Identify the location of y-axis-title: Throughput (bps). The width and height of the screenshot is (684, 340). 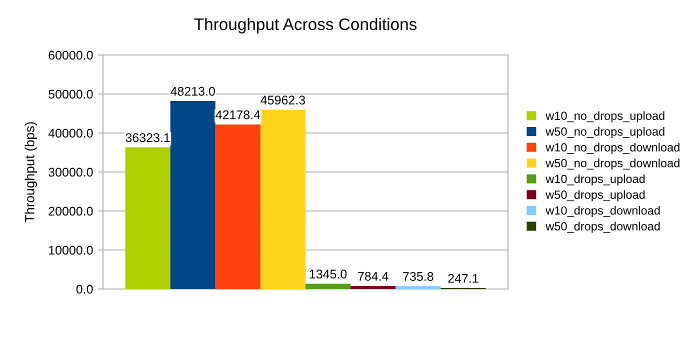
(30, 172).